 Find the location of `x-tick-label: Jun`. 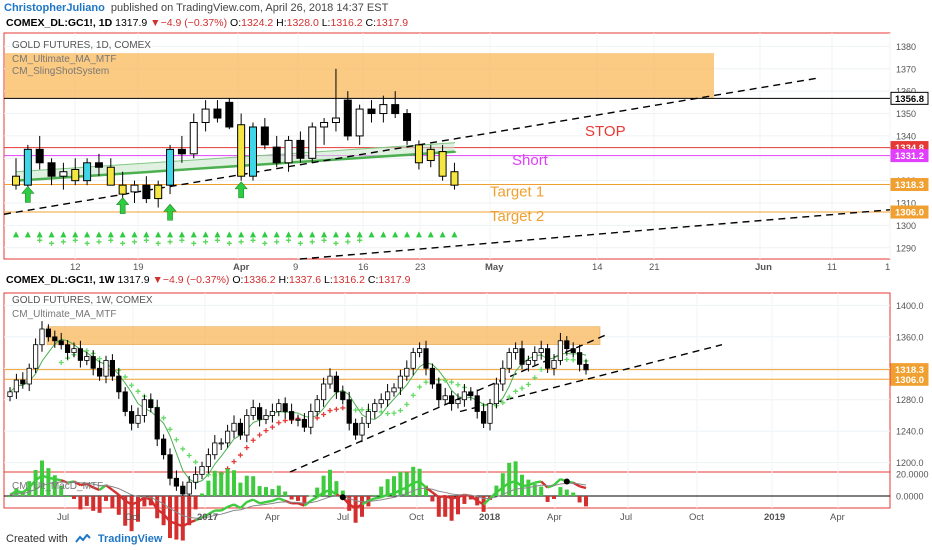

x-tick-label: Jun is located at coordinates (763, 267).